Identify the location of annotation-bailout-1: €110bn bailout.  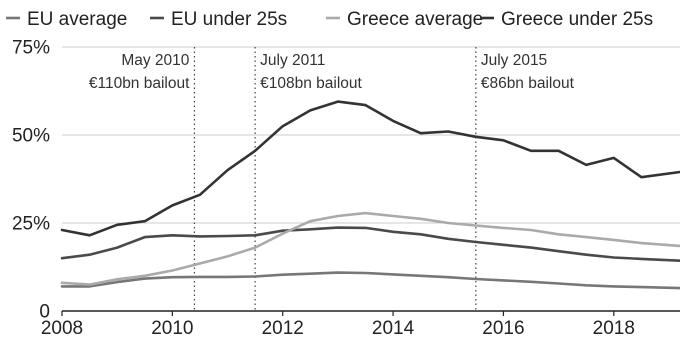
(139, 83).